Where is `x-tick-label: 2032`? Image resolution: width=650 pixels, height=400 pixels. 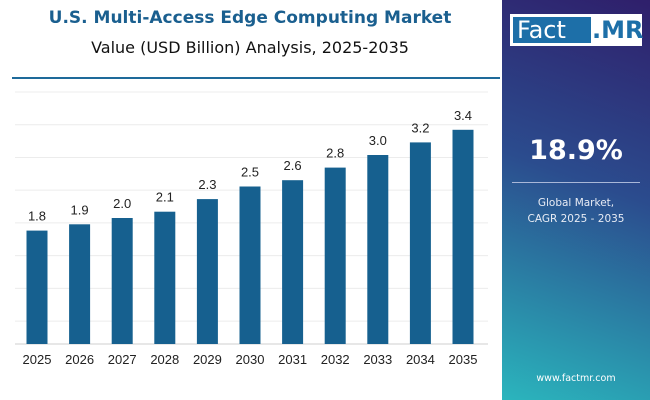
x-tick-label: 2032 is located at coordinates (335, 359).